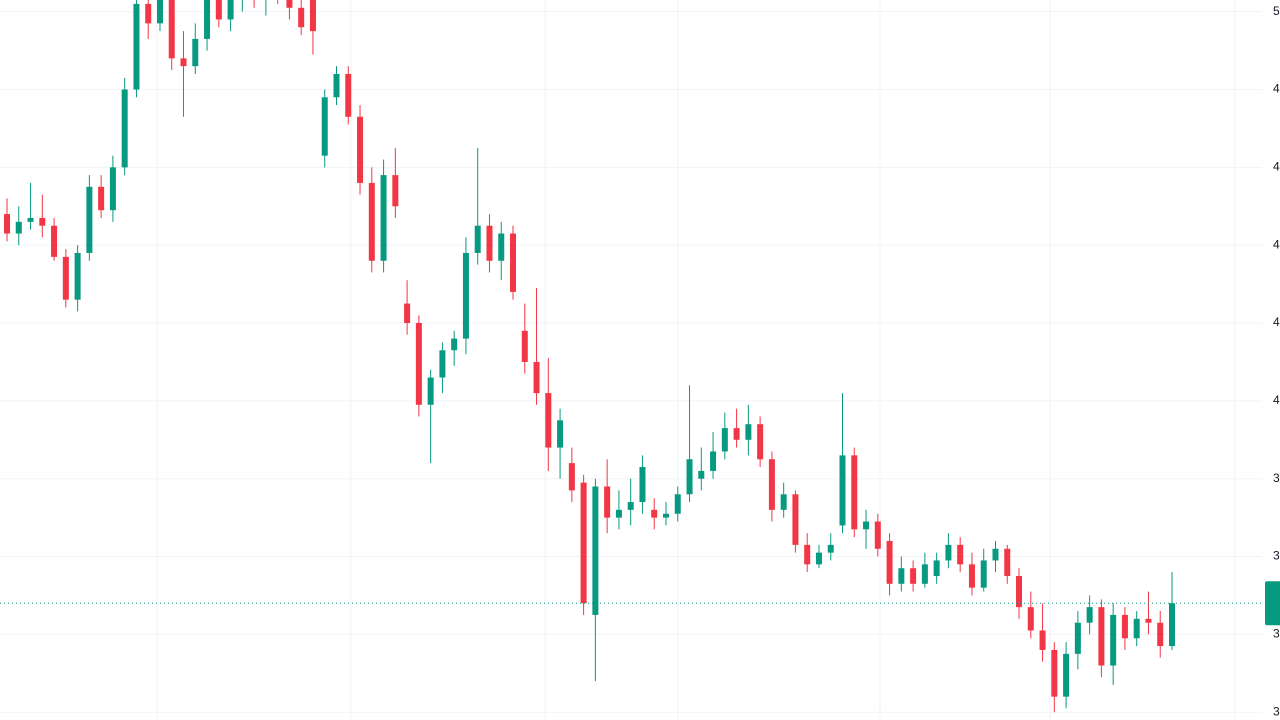 The height and width of the screenshot is (720, 1280). What do you see at coordinates (1276, 322) in the screenshot?
I see `y-tick-label: 4.2` at bounding box center [1276, 322].